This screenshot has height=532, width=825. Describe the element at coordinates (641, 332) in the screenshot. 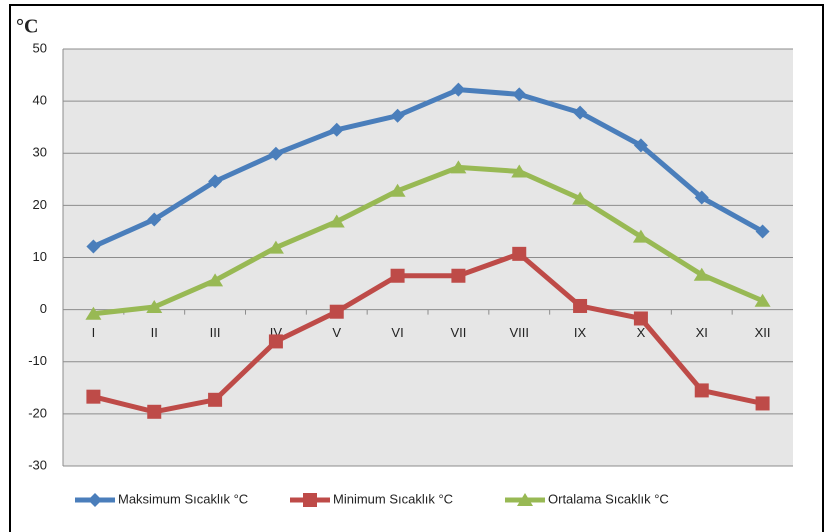

I see `x-tick-label: X` at that location.